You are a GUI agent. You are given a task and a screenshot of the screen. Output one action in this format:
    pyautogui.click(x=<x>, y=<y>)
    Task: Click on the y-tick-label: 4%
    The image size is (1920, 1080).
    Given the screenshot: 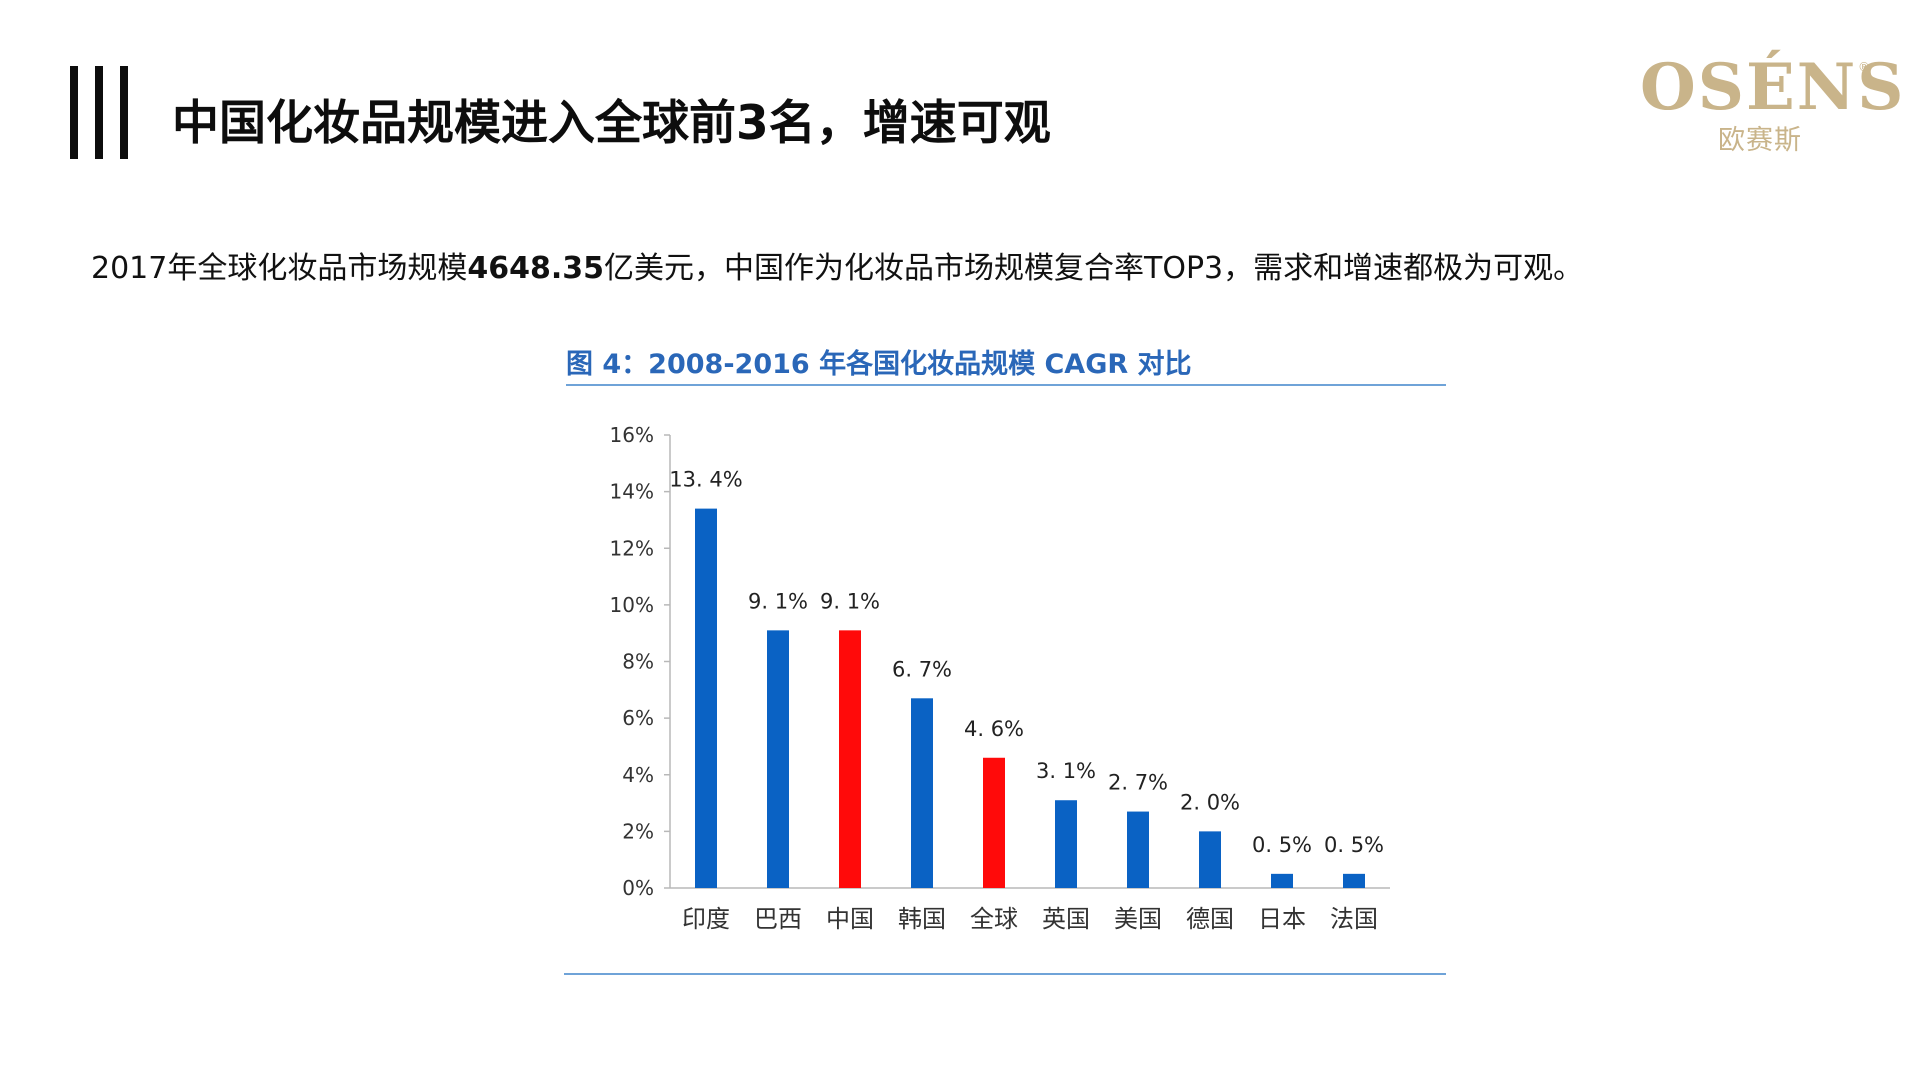 What is the action you would take?
    pyautogui.click(x=638, y=775)
    